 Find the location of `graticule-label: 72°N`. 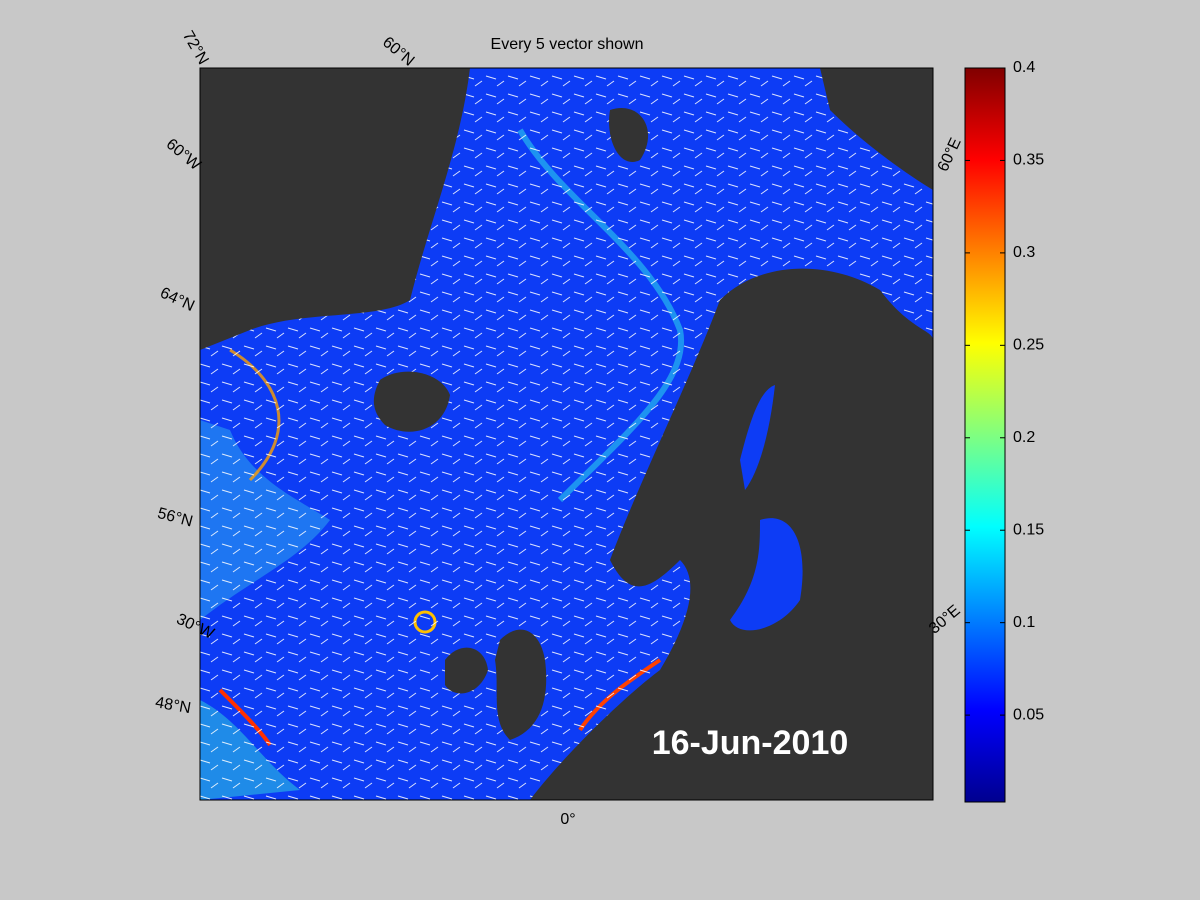

graticule-label: 72°N is located at coordinates (195, 47).